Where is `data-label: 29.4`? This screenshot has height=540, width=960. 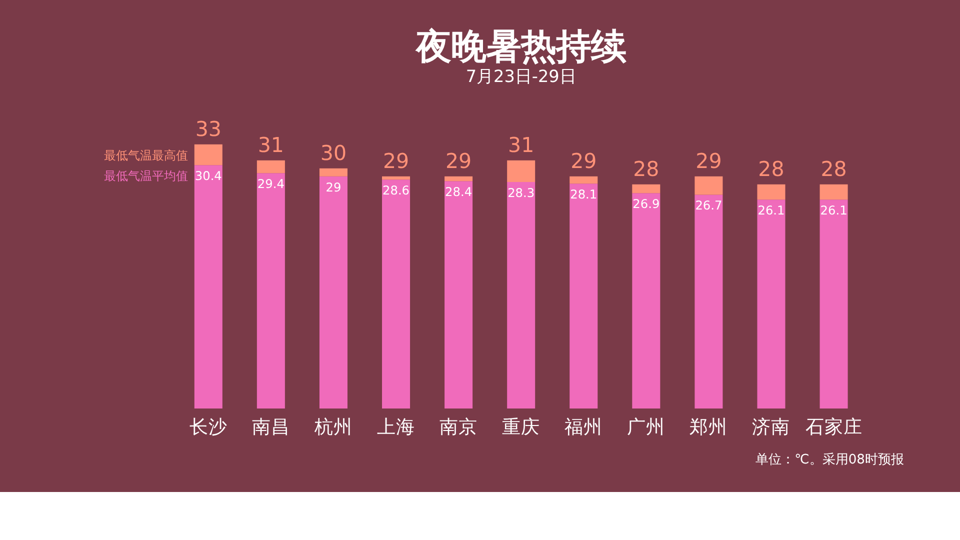 data-label: 29.4 is located at coordinates (271, 184).